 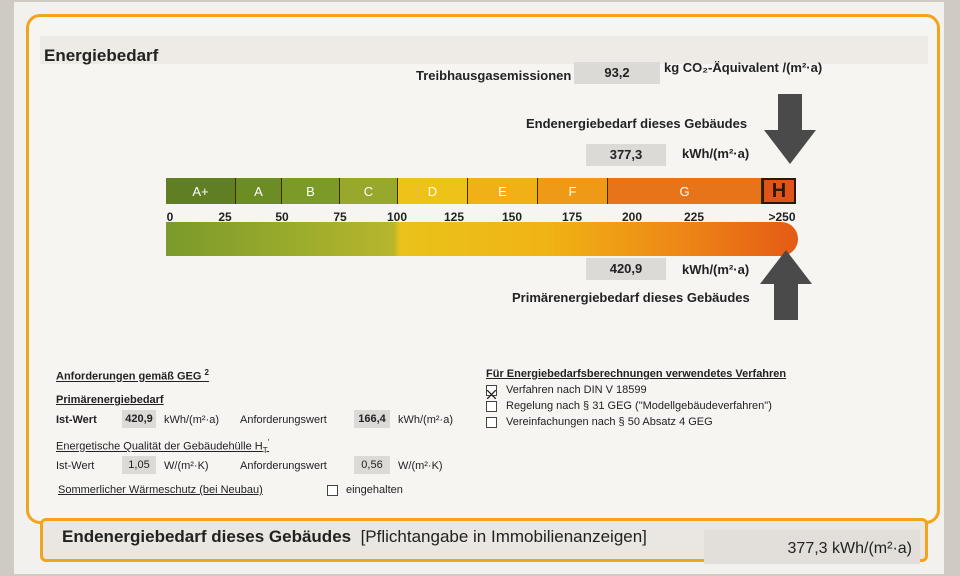 What do you see at coordinates (617, 73) in the screenshot?
I see `treibhaus-value: 93,2` at bounding box center [617, 73].